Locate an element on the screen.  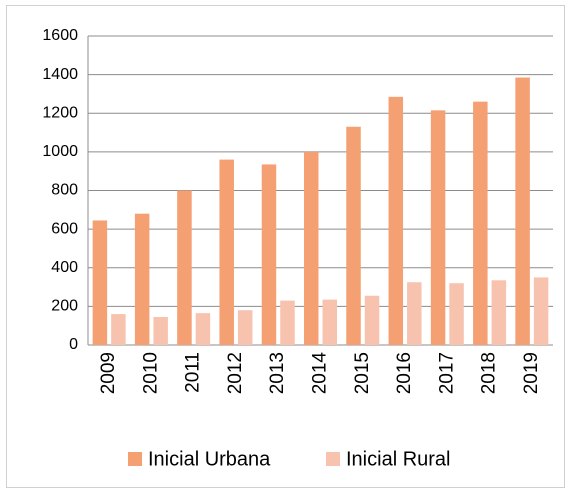
y-tick-label: 0 is located at coordinates (73, 344).